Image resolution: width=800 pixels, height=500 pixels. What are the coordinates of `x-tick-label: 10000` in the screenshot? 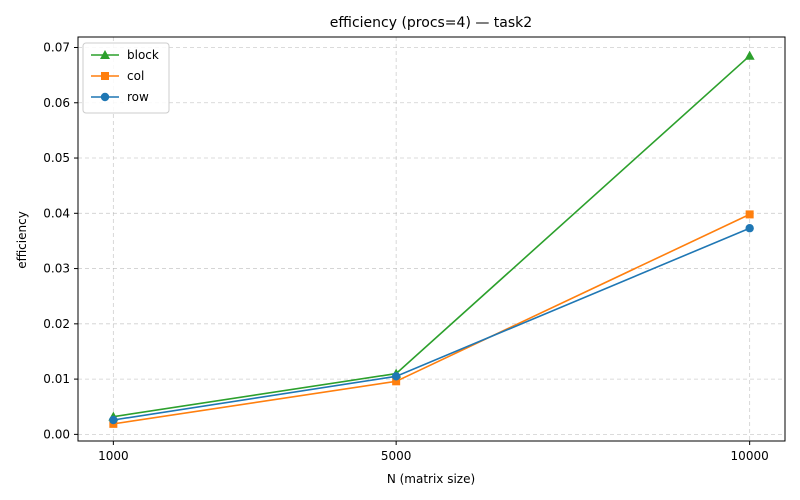 It's located at (750, 456).